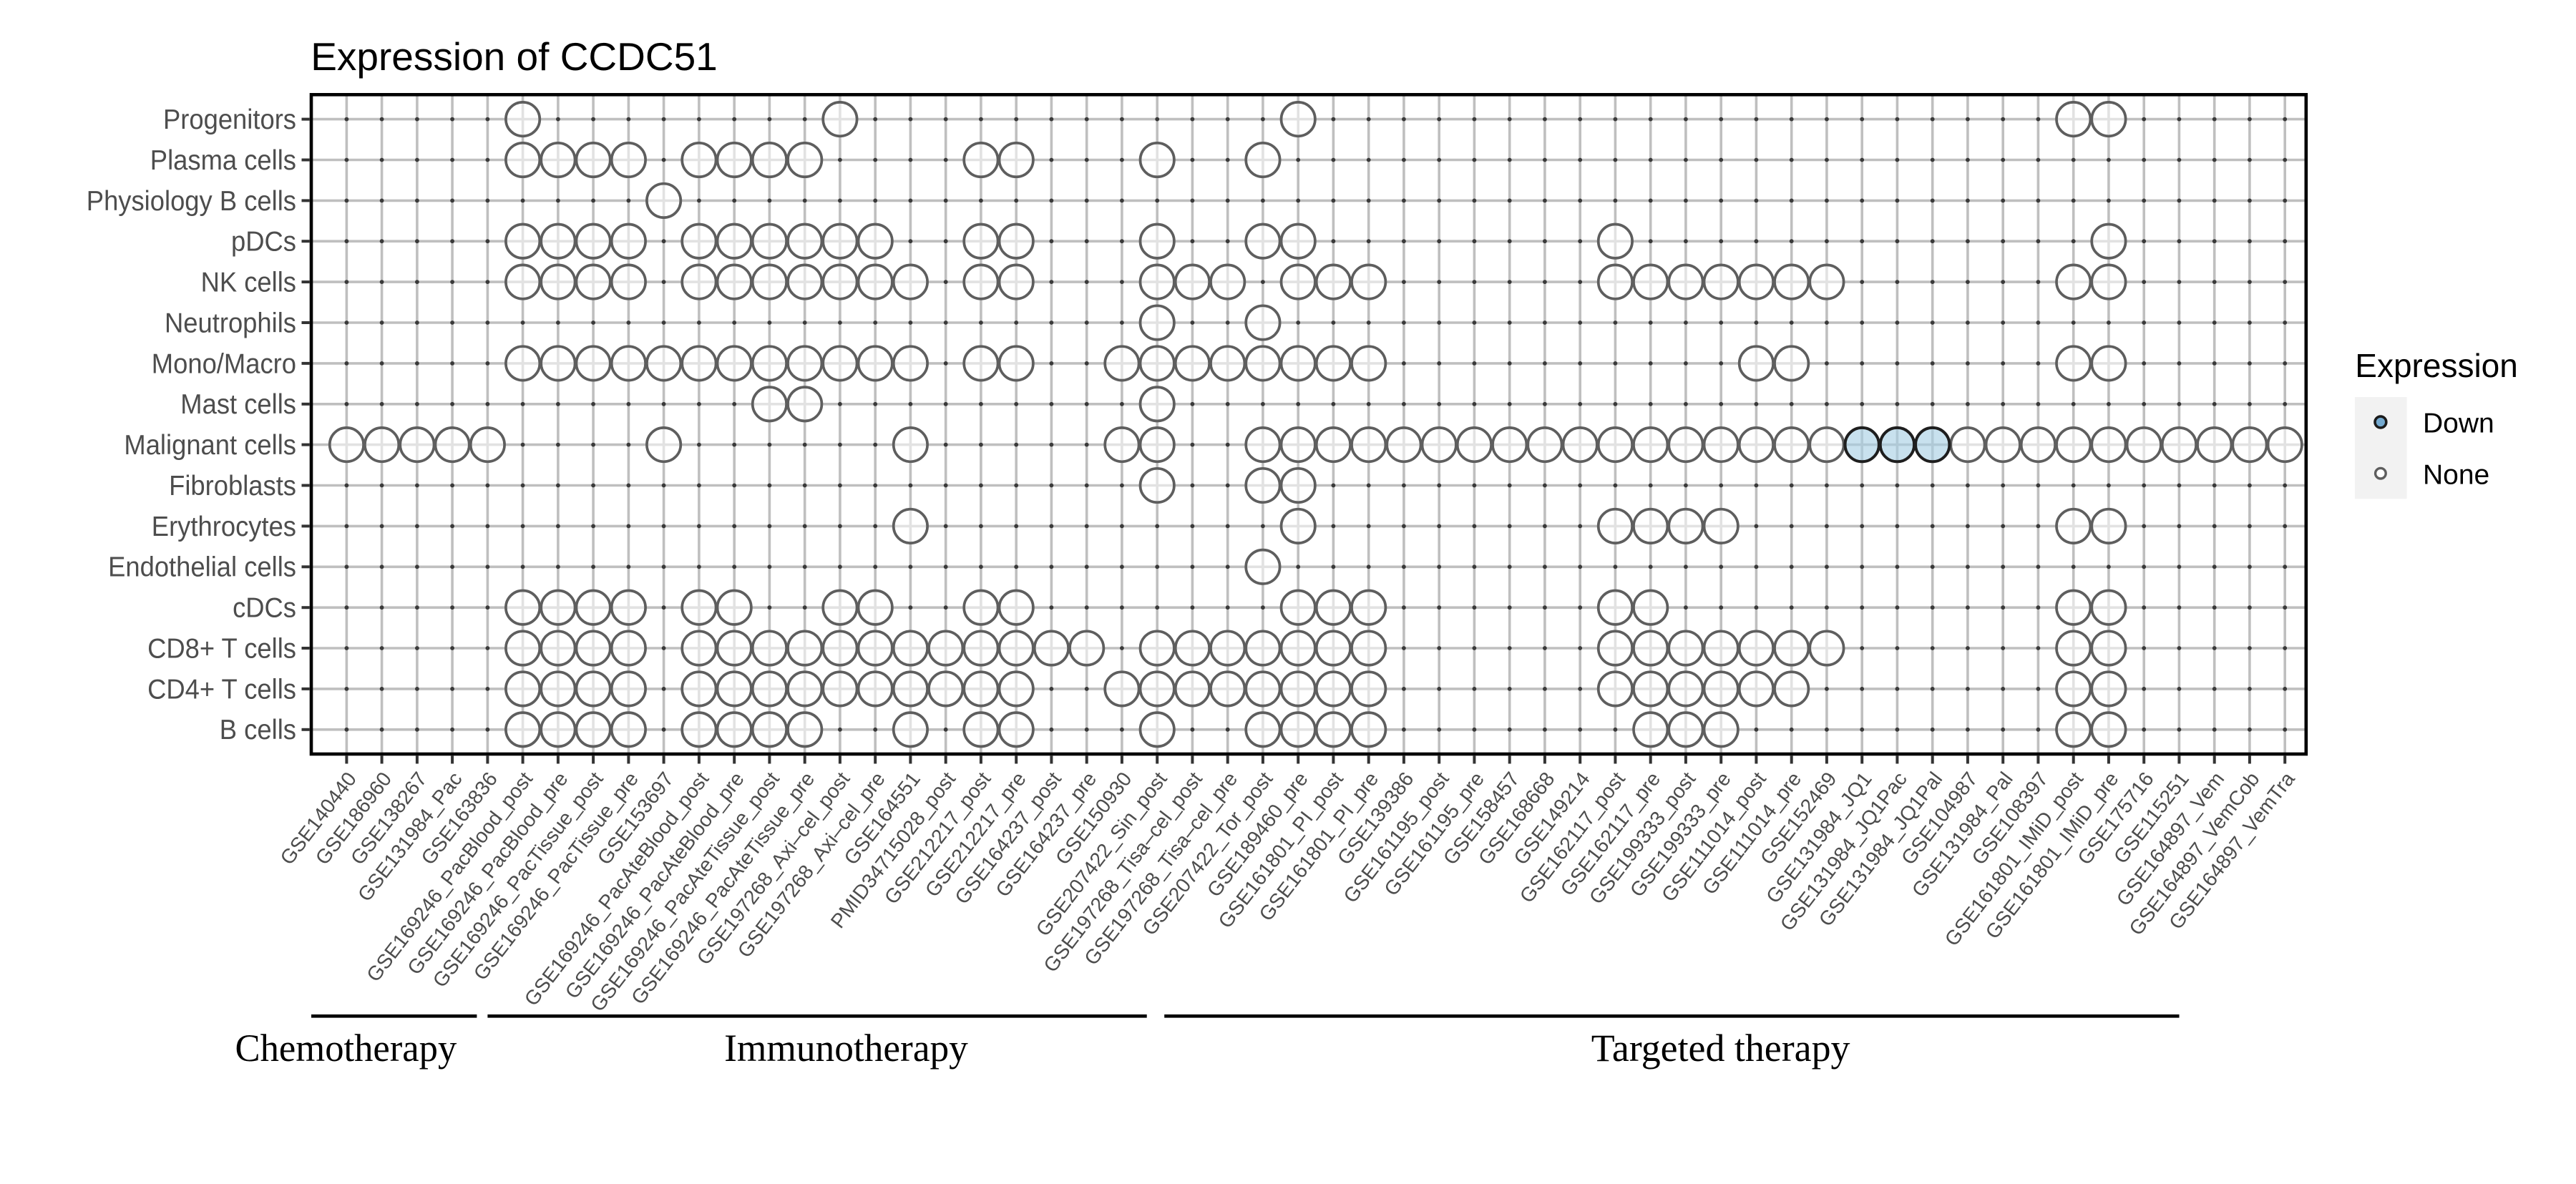  Describe the element at coordinates (264, 608) in the screenshot. I see `svg-text: cDCs` at that location.